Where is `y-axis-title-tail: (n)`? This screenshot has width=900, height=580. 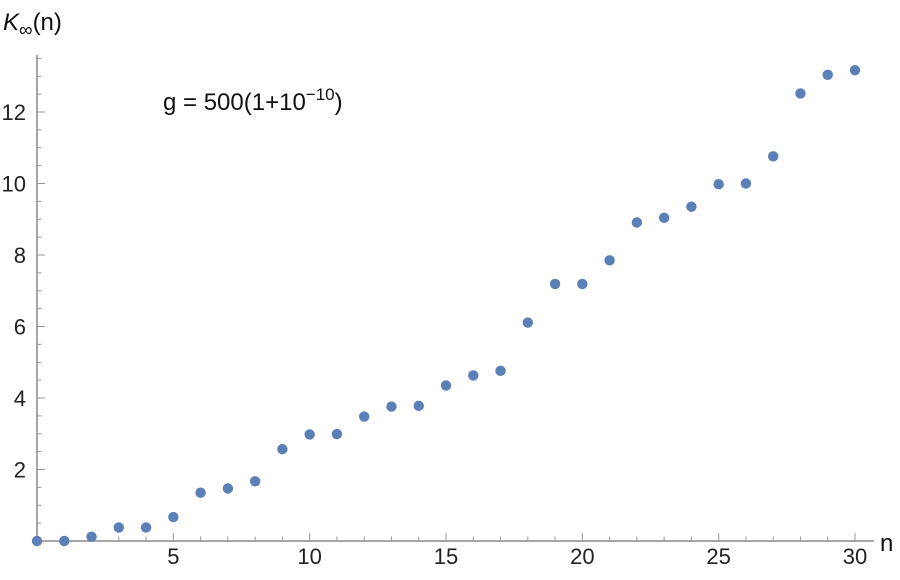
y-axis-title-tail: (n) is located at coordinates (47, 22).